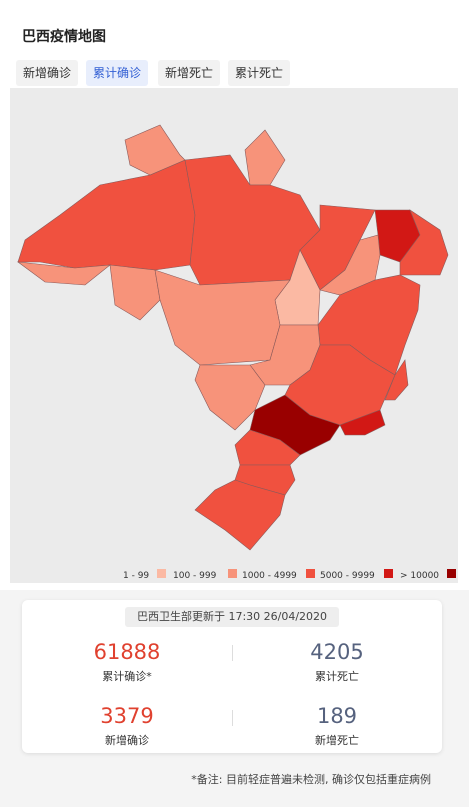  Describe the element at coordinates (337, 676) in the screenshot. I see `stat-label: 累计死亡` at that location.